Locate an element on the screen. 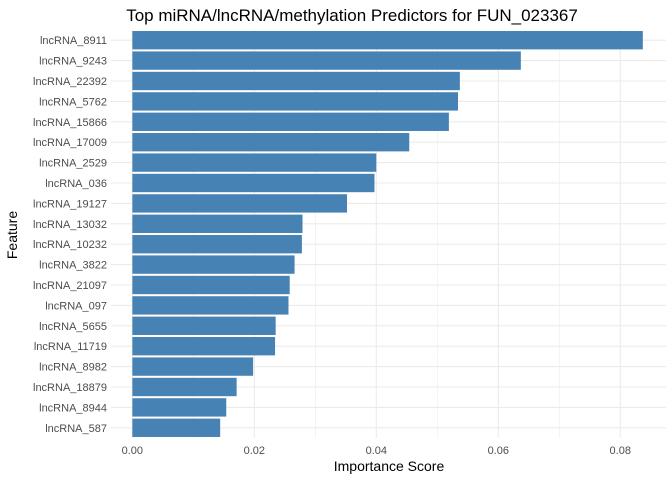  y-tick-label: lncRNA_5762 is located at coordinates (73, 102).